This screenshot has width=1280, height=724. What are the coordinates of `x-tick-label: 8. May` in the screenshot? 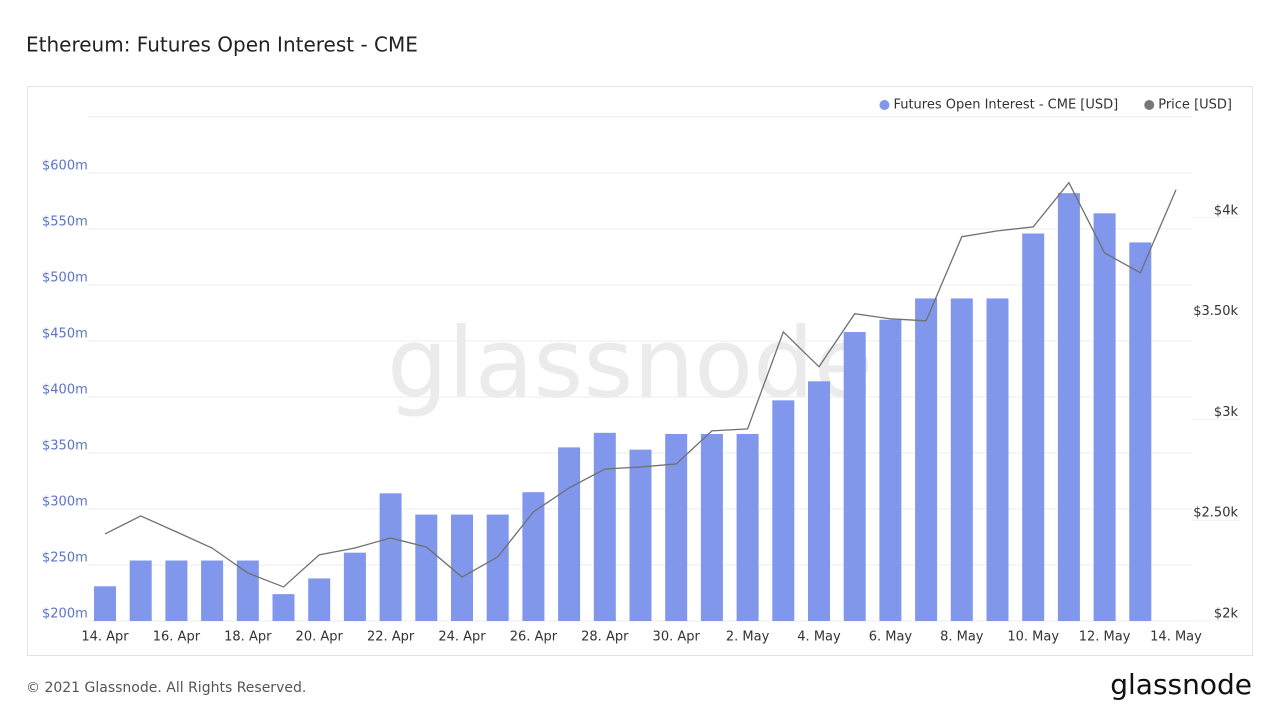 It's located at (962, 637).